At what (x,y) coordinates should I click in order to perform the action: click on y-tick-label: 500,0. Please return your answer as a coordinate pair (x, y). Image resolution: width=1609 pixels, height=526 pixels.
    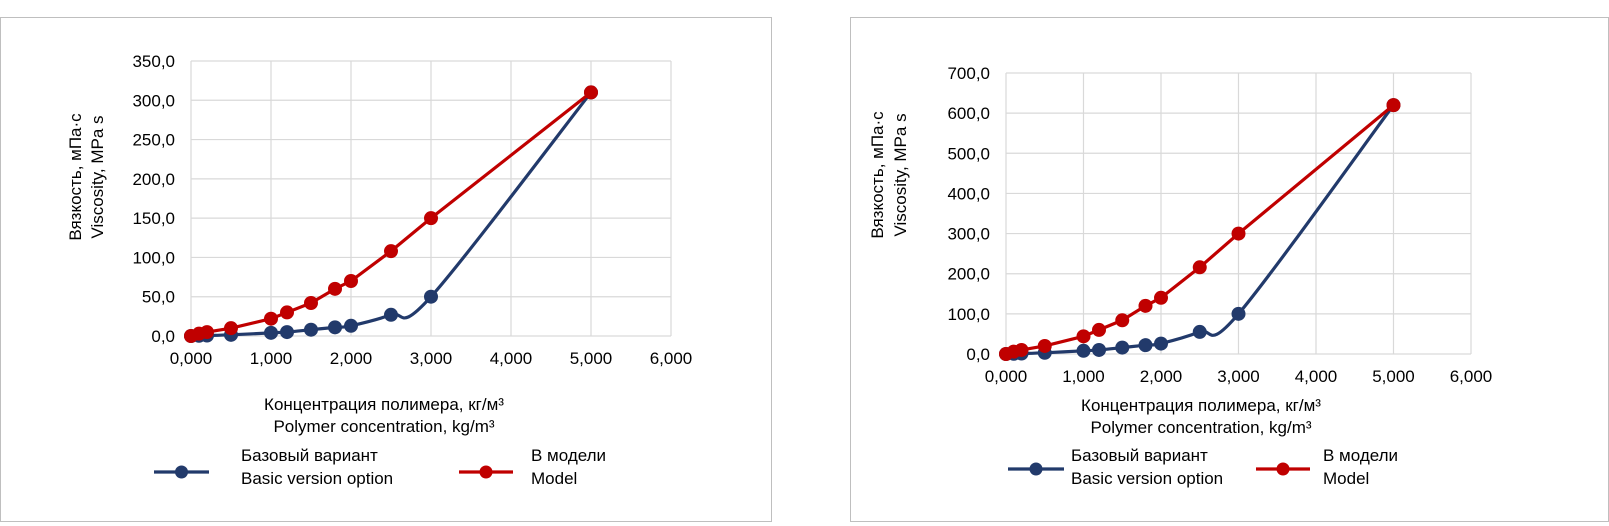
    Looking at the image, I should click on (968, 153).